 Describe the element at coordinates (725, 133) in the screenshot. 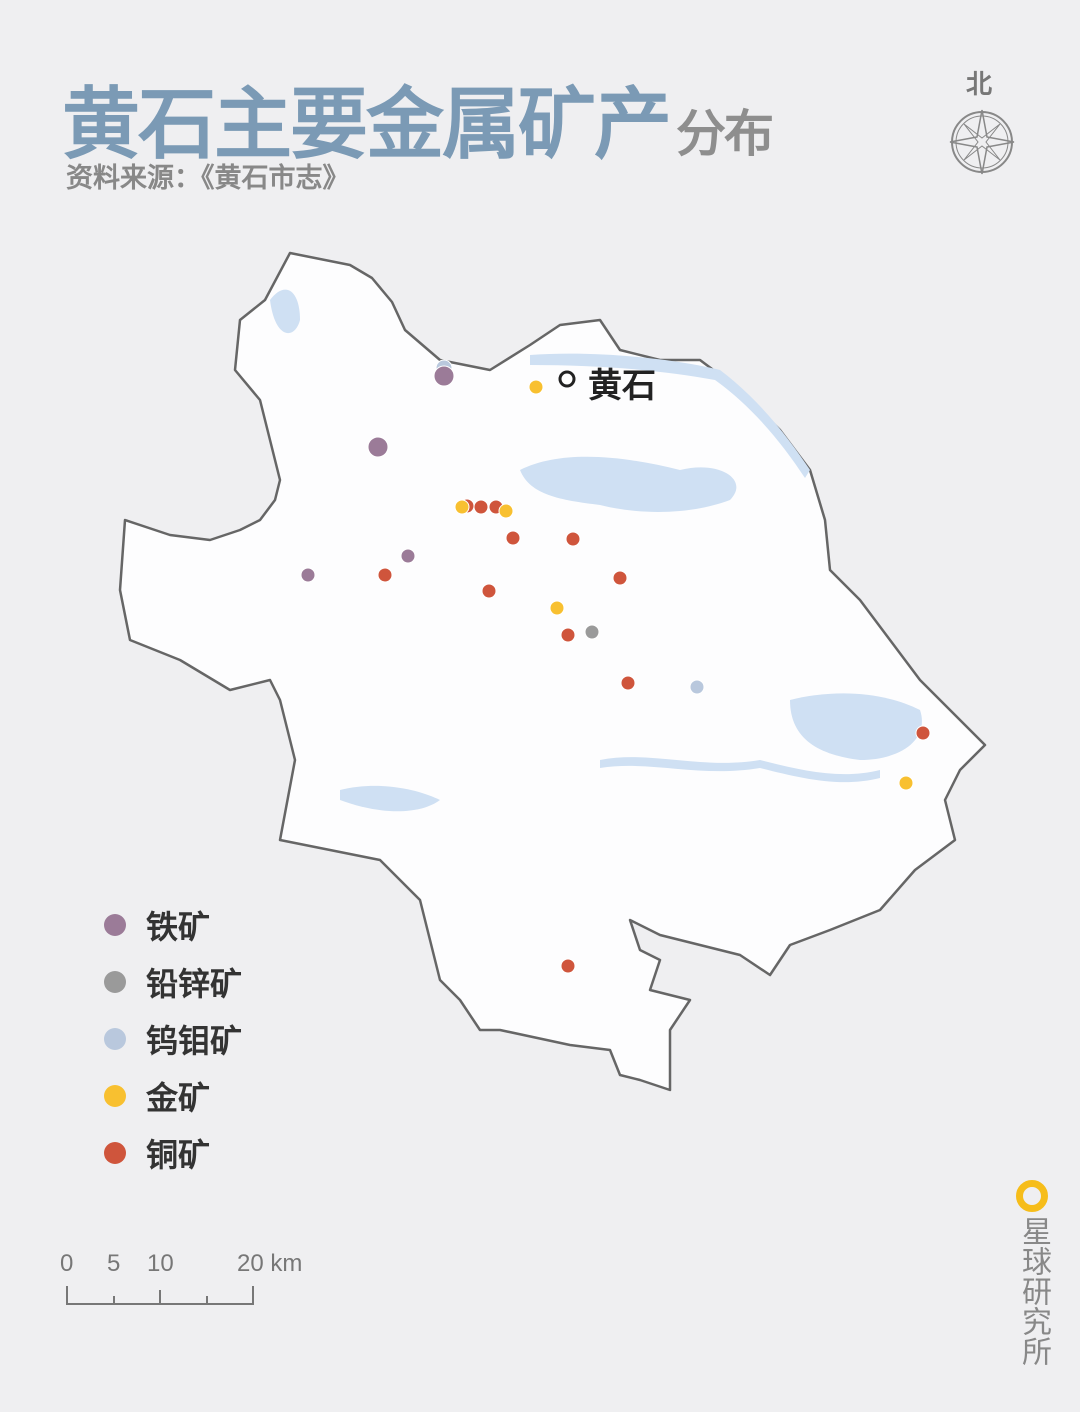

I see `title-sub: 分布` at that location.